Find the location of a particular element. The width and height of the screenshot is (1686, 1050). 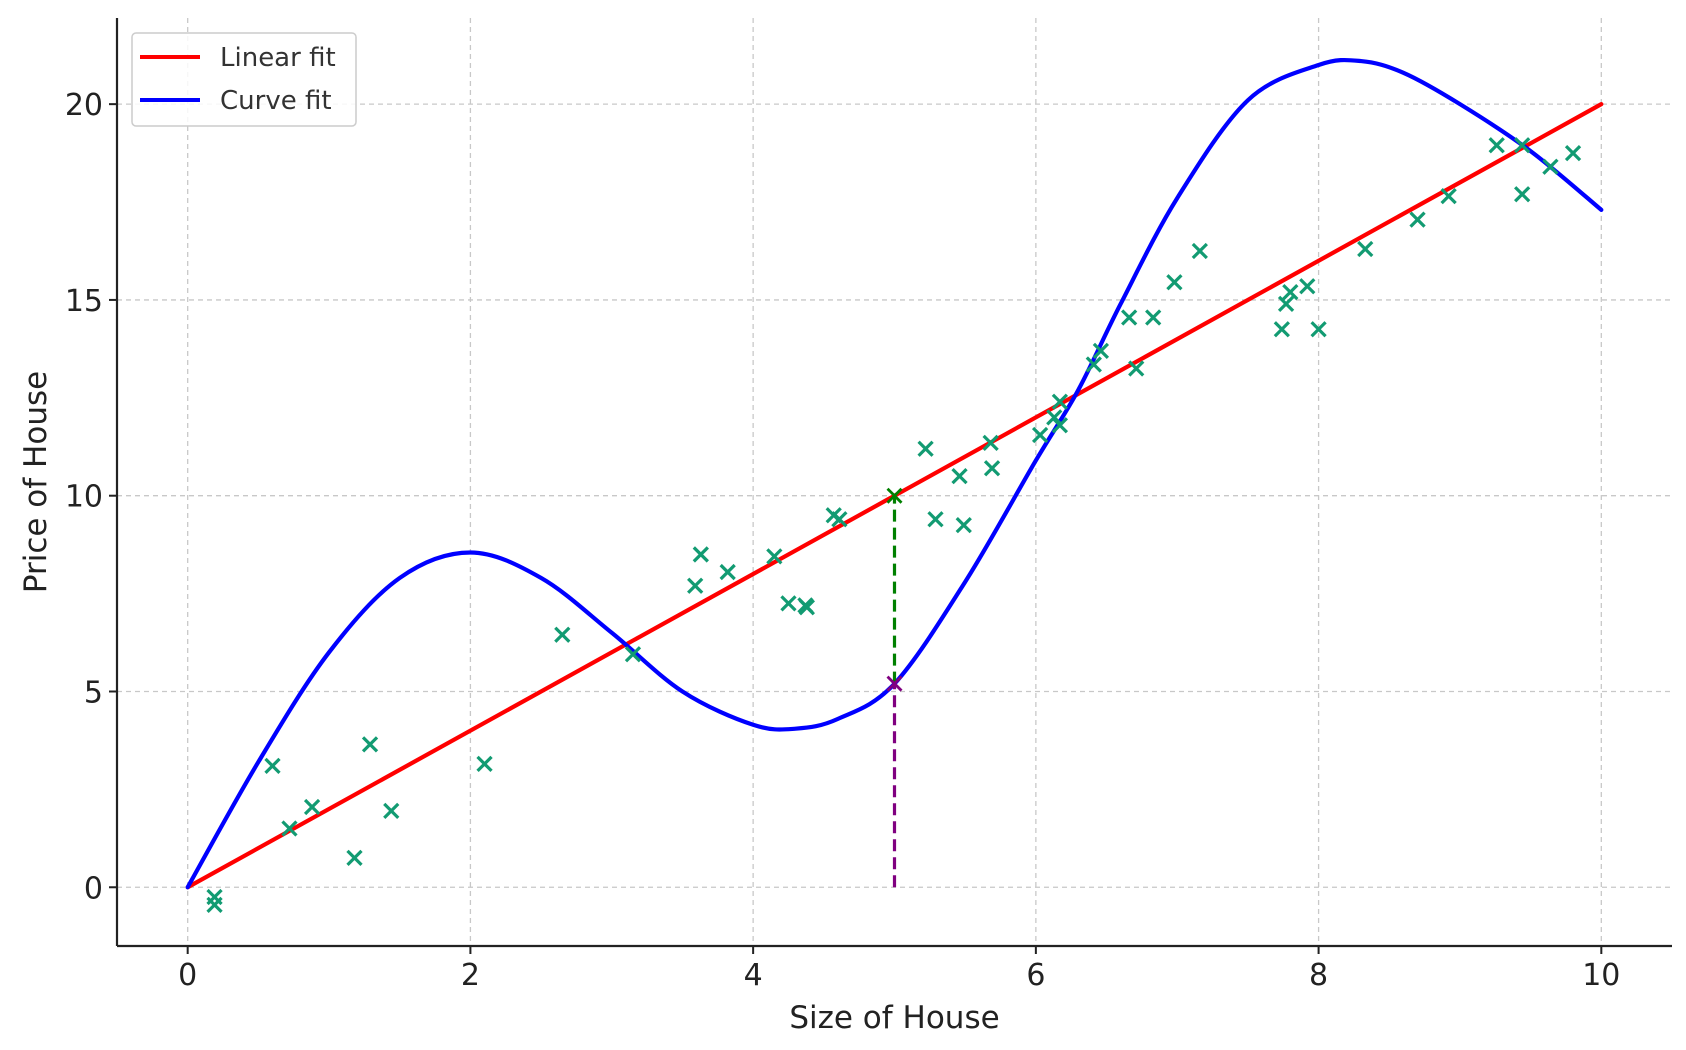

x-tick-label: 8 is located at coordinates (1318, 975).